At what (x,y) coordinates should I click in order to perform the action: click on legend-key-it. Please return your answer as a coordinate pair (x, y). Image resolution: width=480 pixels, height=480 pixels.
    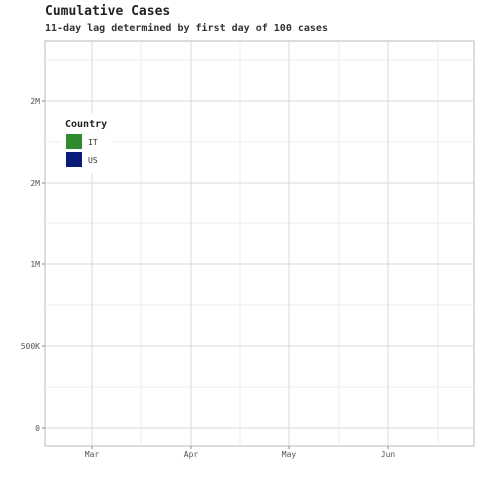
    Looking at the image, I should click on (74, 141).